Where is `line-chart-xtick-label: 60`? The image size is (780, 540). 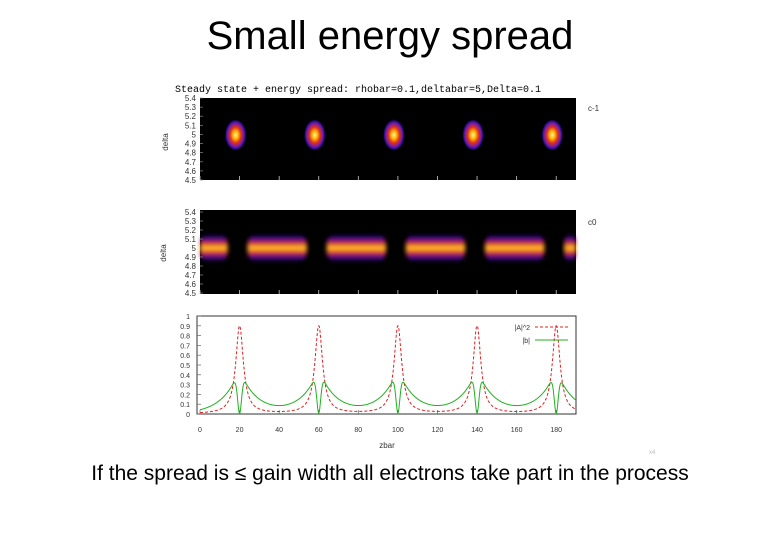 line-chart-xtick-label: 60 is located at coordinates (319, 430).